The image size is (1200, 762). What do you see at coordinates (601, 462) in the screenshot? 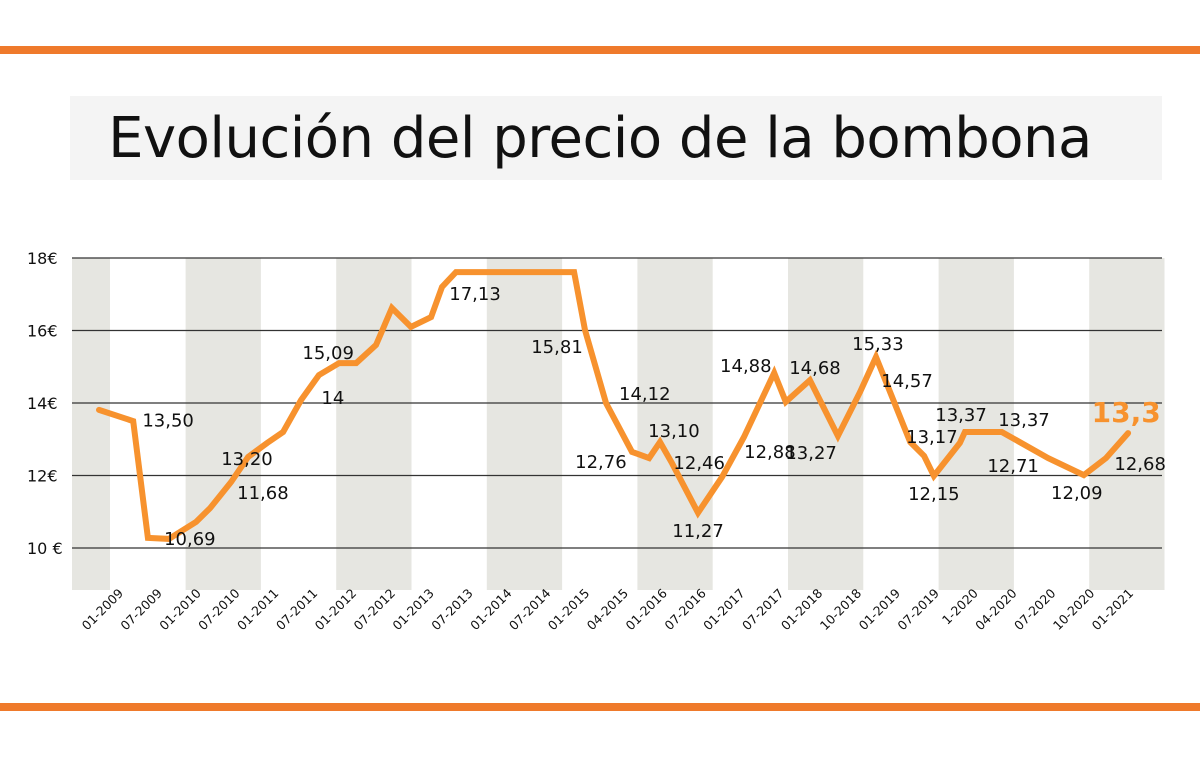
I see `data-label: 12,76` at bounding box center [601, 462].